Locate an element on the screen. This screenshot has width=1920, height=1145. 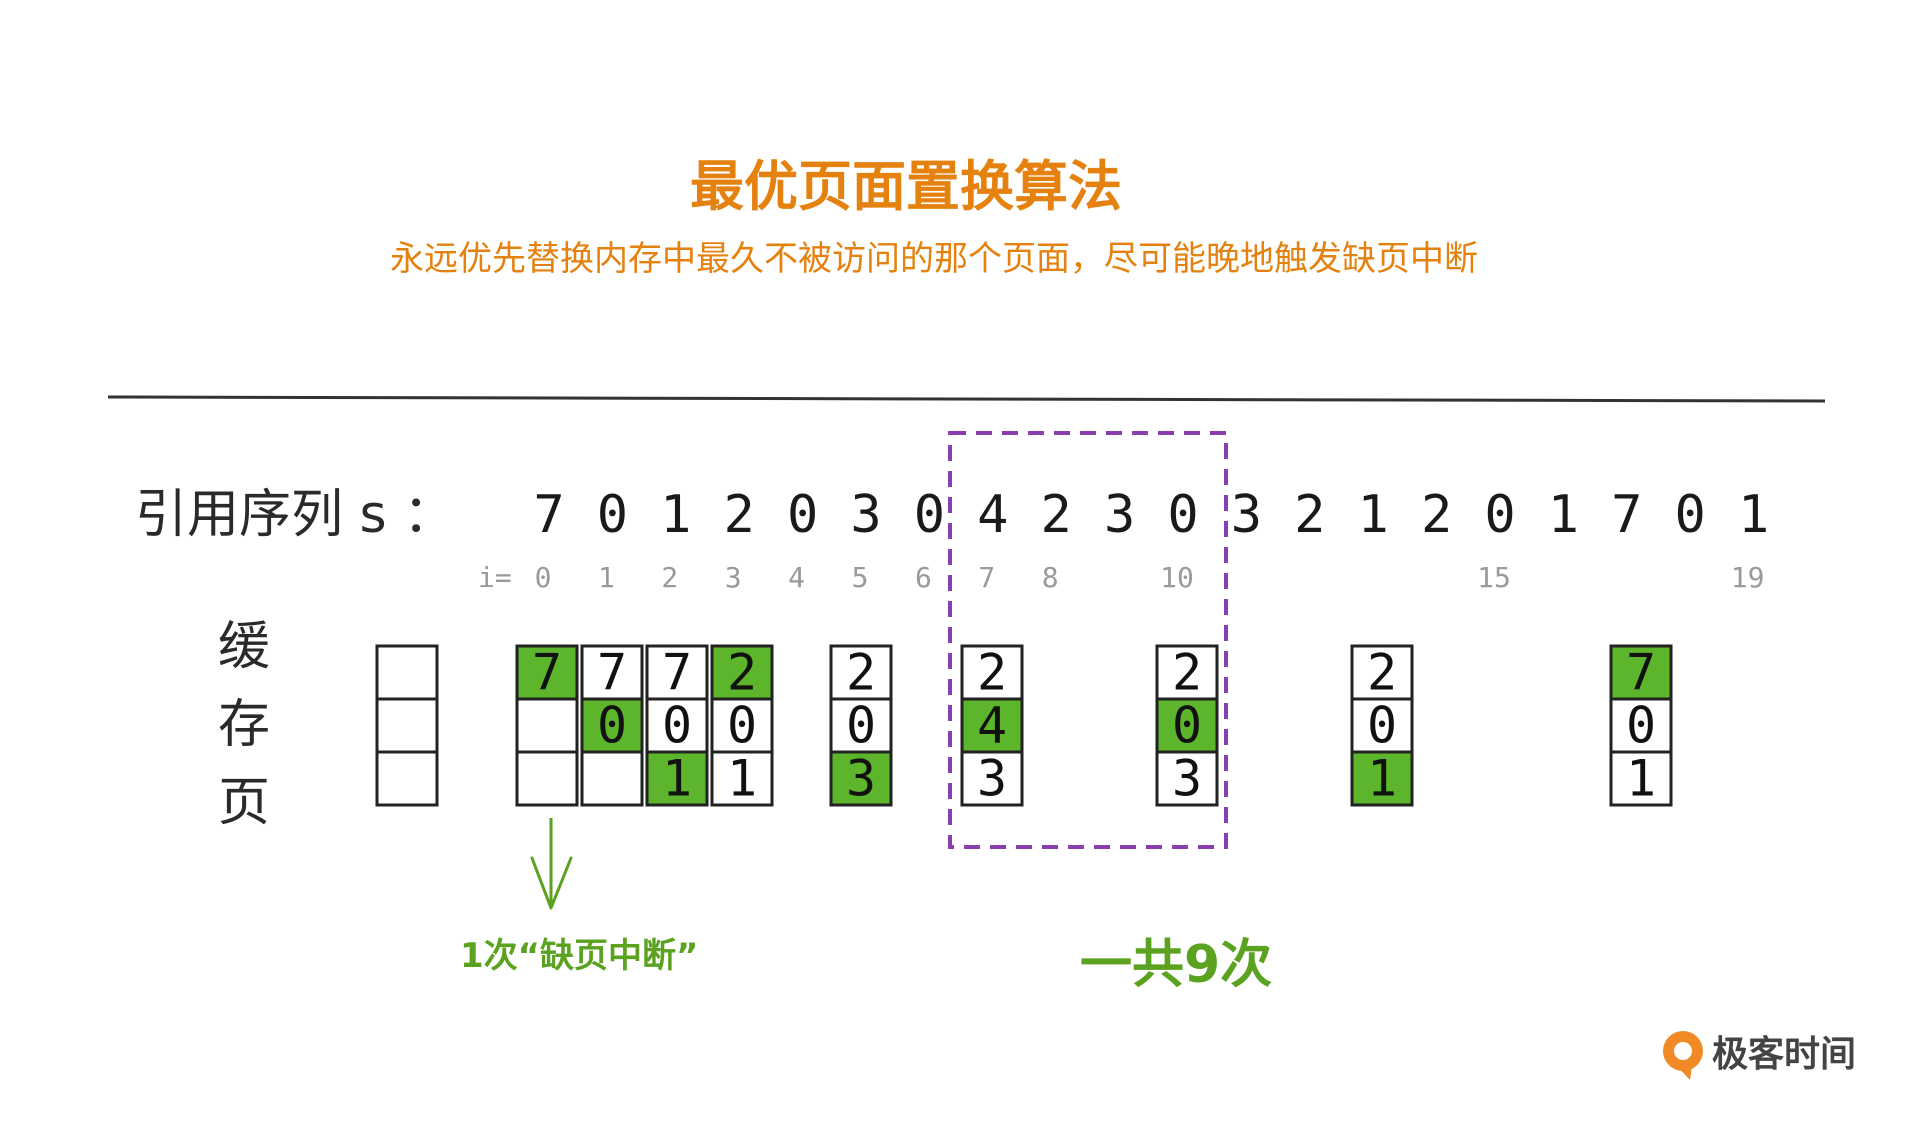
sequence-index: 19 is located at coordinates (1748, 577).